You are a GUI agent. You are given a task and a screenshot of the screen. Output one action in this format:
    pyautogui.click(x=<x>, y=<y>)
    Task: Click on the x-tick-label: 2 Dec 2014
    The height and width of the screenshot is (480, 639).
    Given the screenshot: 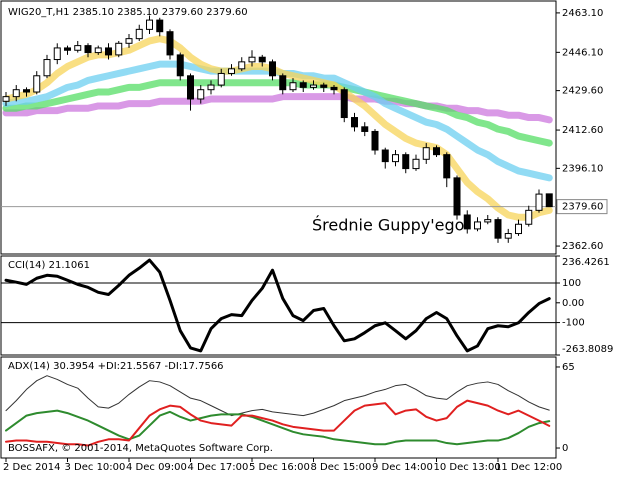 What is the action you would take?
    pyautogui.click(x=32, y=467)
    